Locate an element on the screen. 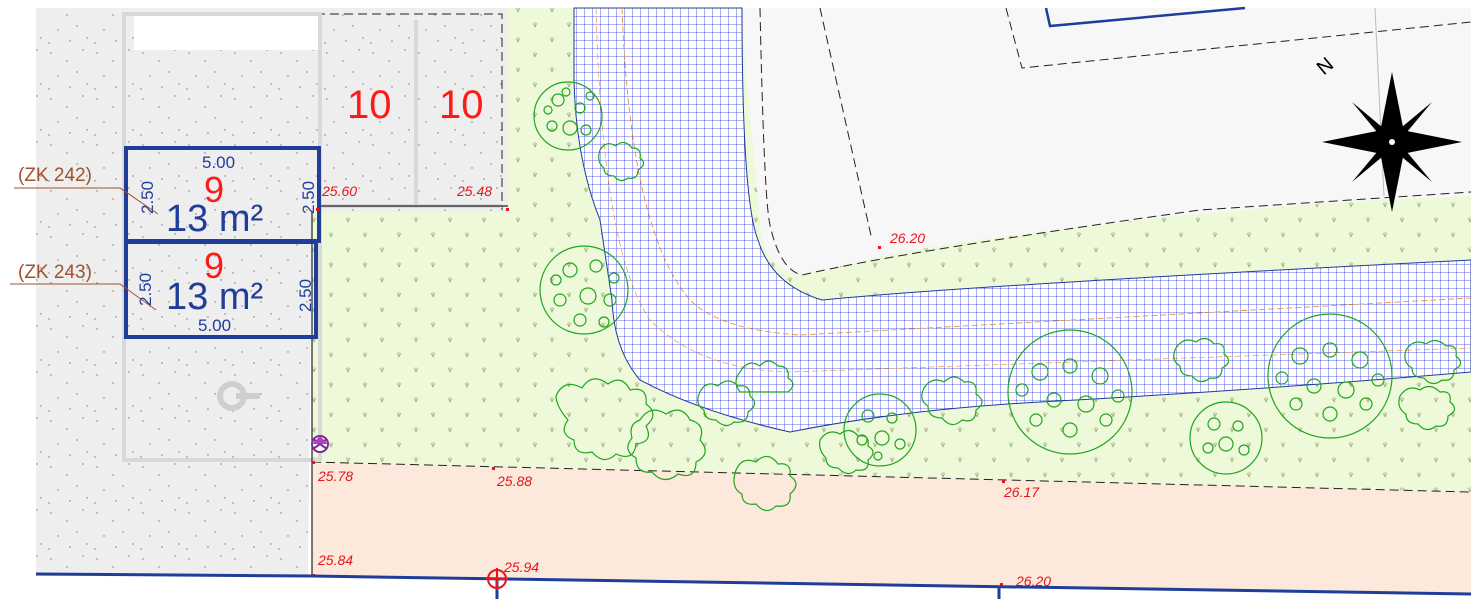 The width and height of the screenshot is (1471, 599). elevation-label: 25.84 is located at coordinates (335, 560).